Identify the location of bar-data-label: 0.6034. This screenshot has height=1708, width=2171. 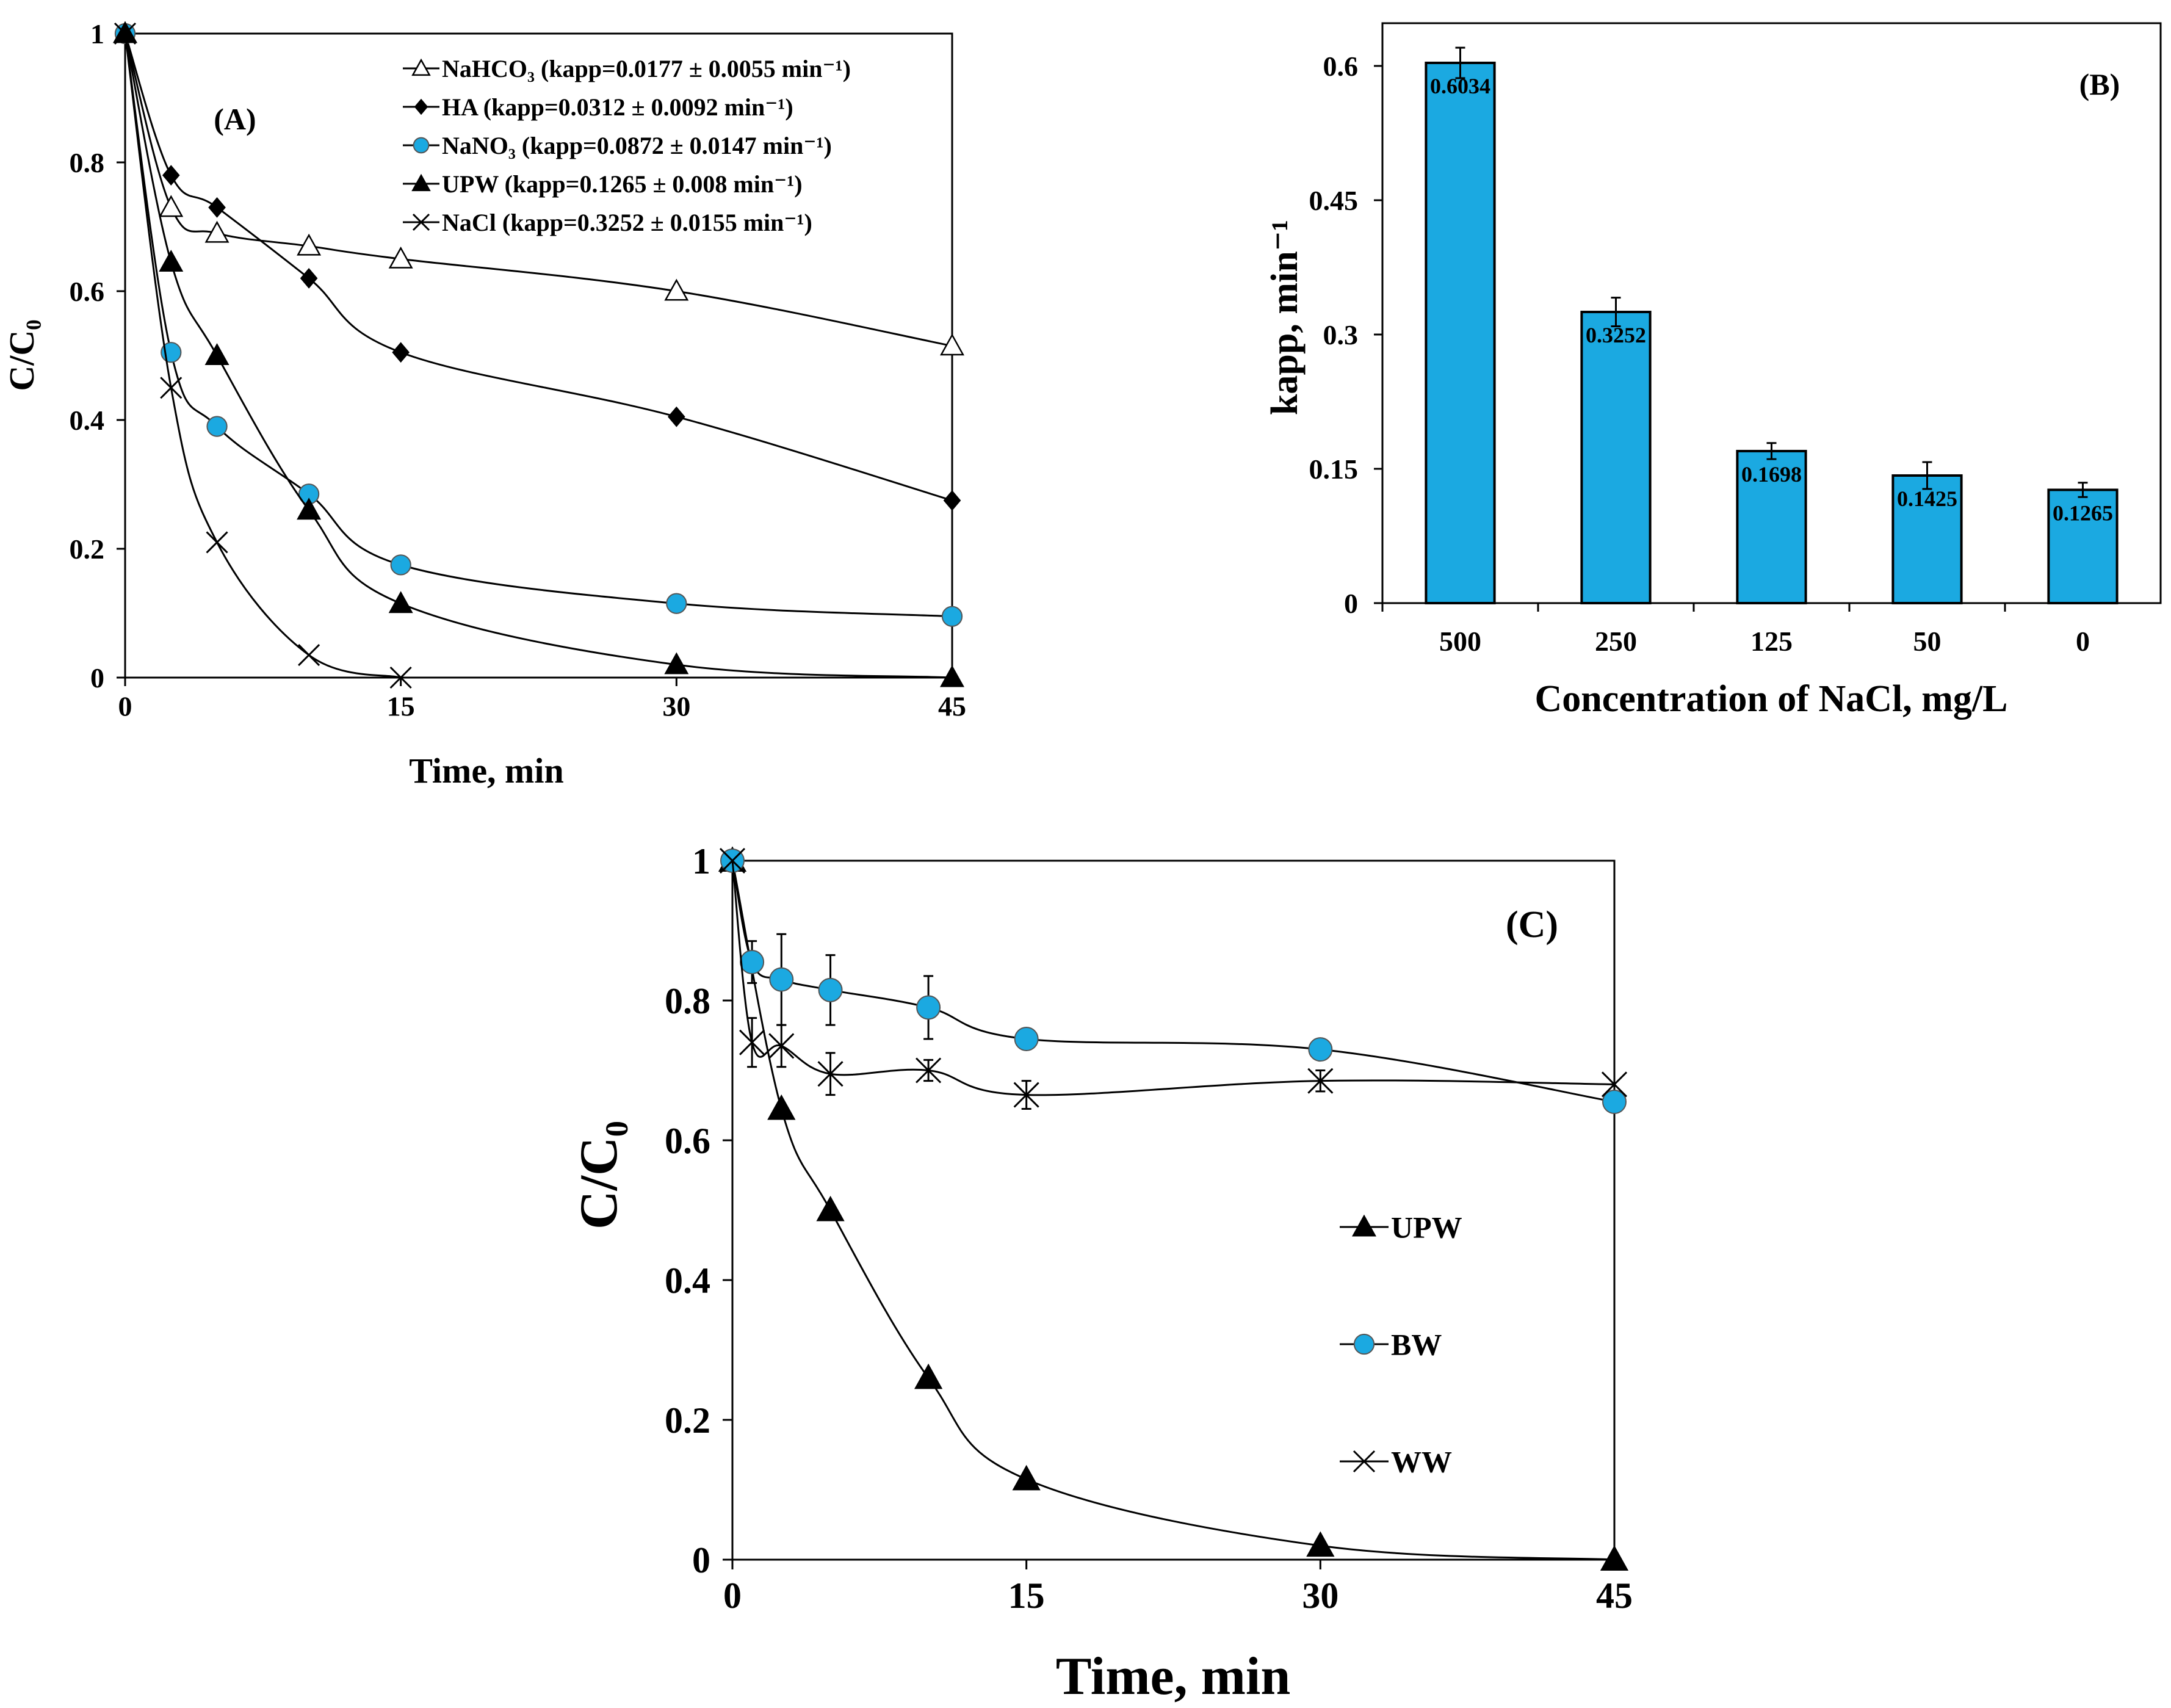
(1460, 86).